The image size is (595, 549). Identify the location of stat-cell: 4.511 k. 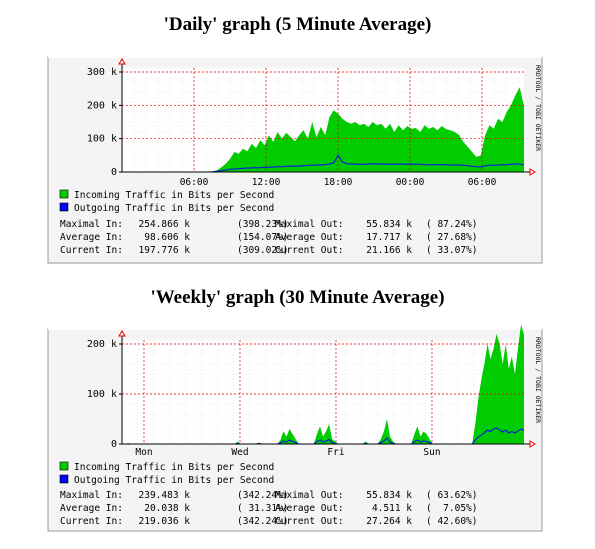
(392, 508).